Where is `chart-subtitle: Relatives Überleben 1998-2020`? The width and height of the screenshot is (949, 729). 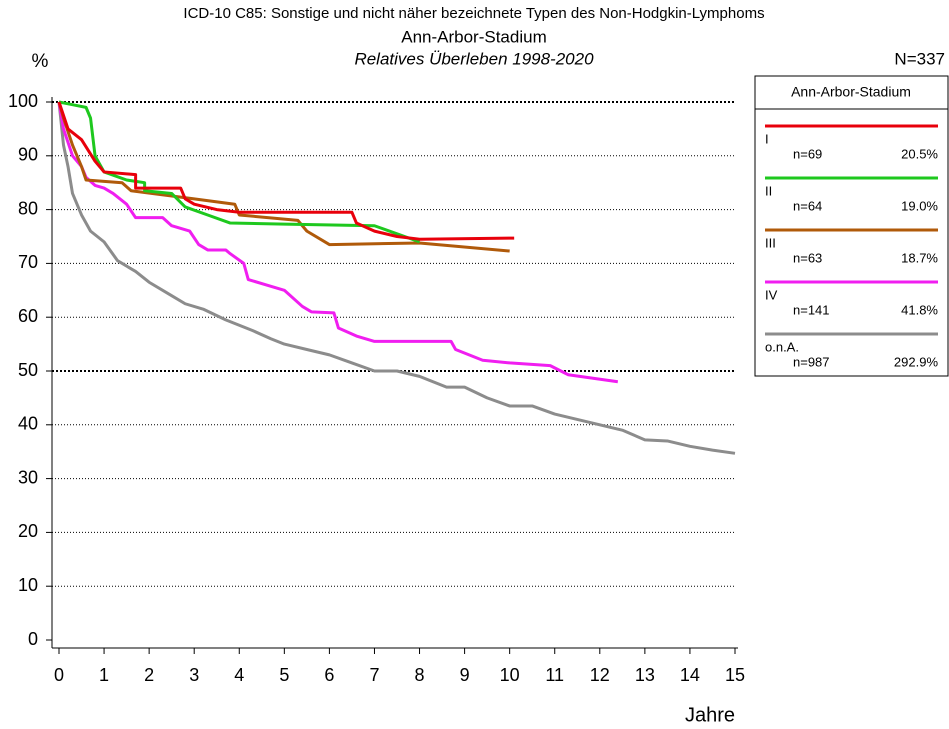 chart-subtitle: Relatives Überleben 1998-2020 is located at coordinates (474, 58).